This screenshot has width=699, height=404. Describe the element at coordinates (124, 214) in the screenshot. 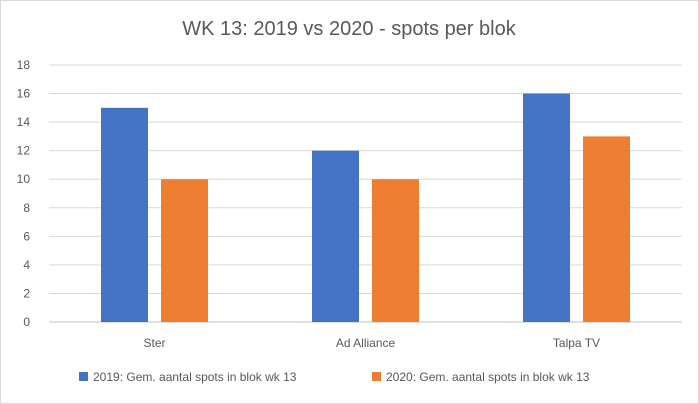

I see `bar-2019-ster` at that location.